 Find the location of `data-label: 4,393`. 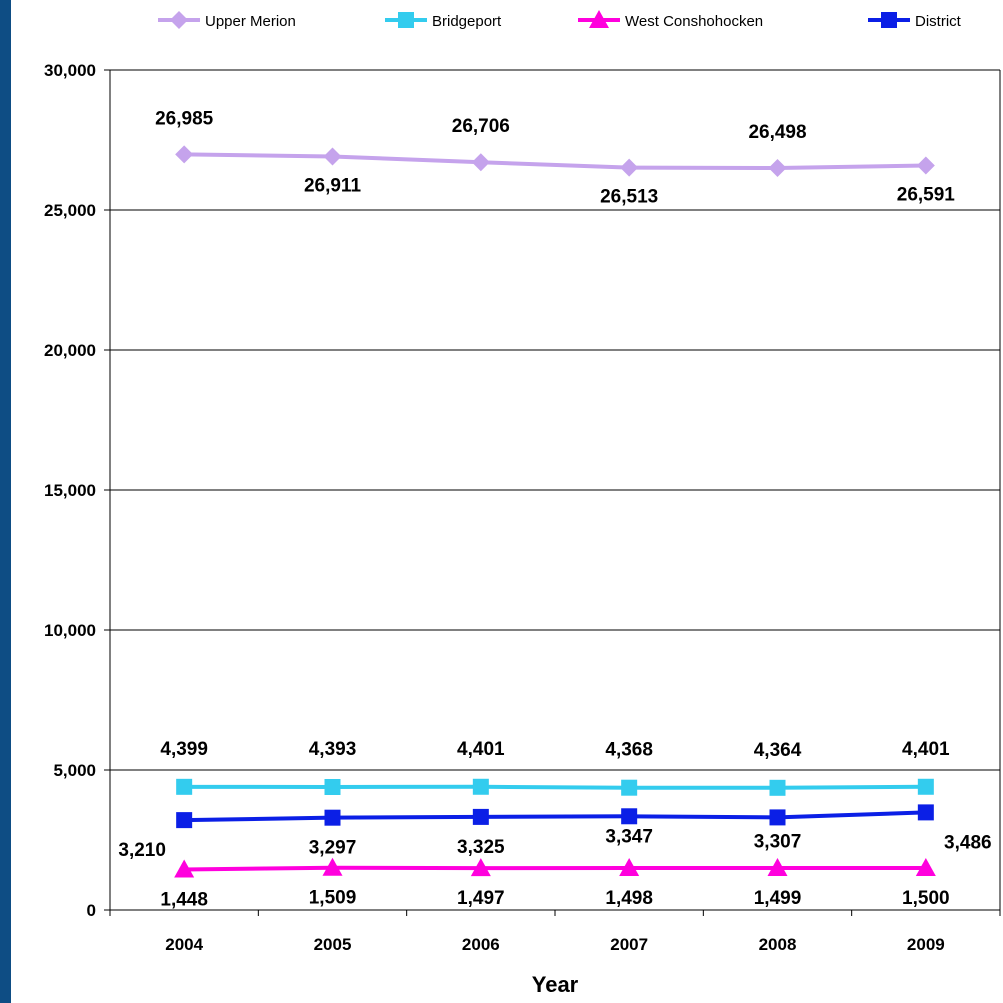

data-label: 4,393 is located at coordinates (333, 749).